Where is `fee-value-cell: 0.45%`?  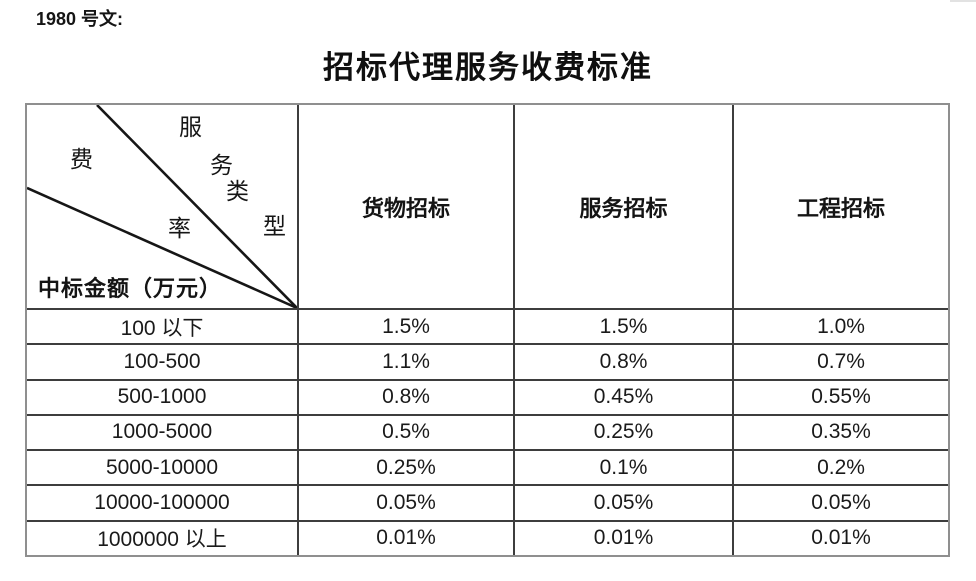 fee-value-cell: 0.45% is located at coordinates (622, 396).